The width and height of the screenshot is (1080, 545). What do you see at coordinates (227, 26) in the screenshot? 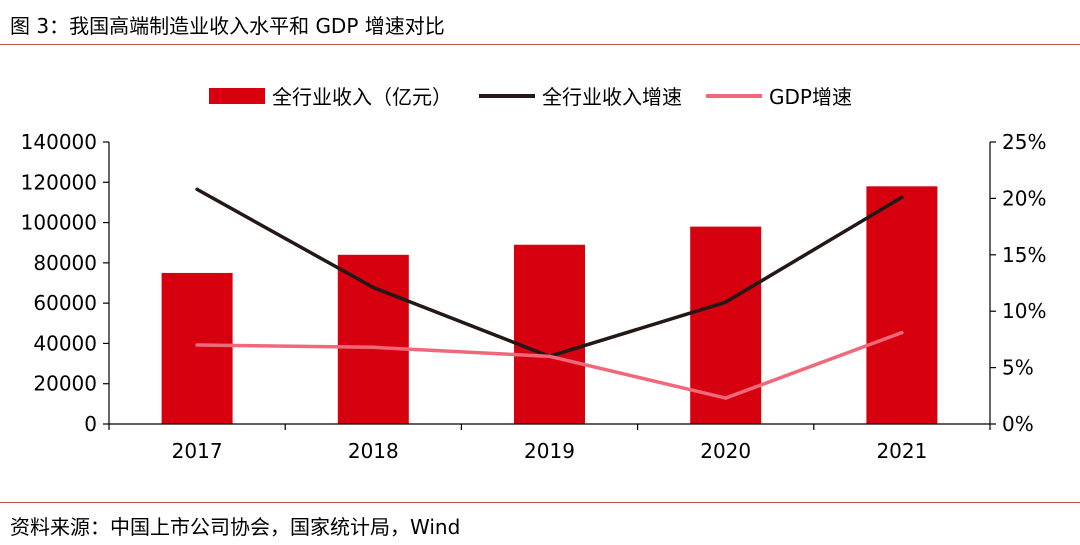
I see `figure-title: 图 3：我国高端制造业收入水平和 GDP 增速对比` at bounding box center [227, 26].